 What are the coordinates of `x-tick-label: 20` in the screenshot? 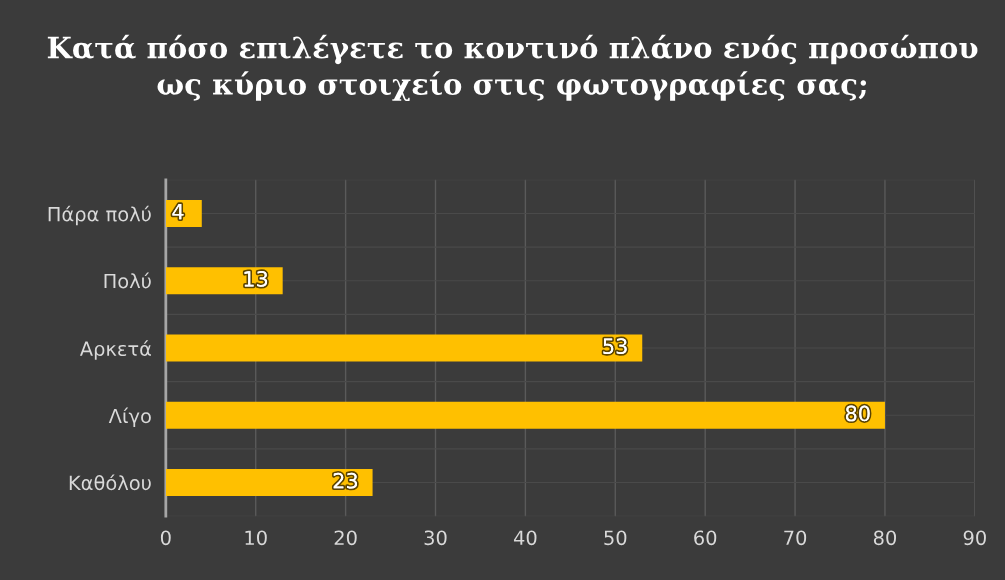 It's located at (345, 538).